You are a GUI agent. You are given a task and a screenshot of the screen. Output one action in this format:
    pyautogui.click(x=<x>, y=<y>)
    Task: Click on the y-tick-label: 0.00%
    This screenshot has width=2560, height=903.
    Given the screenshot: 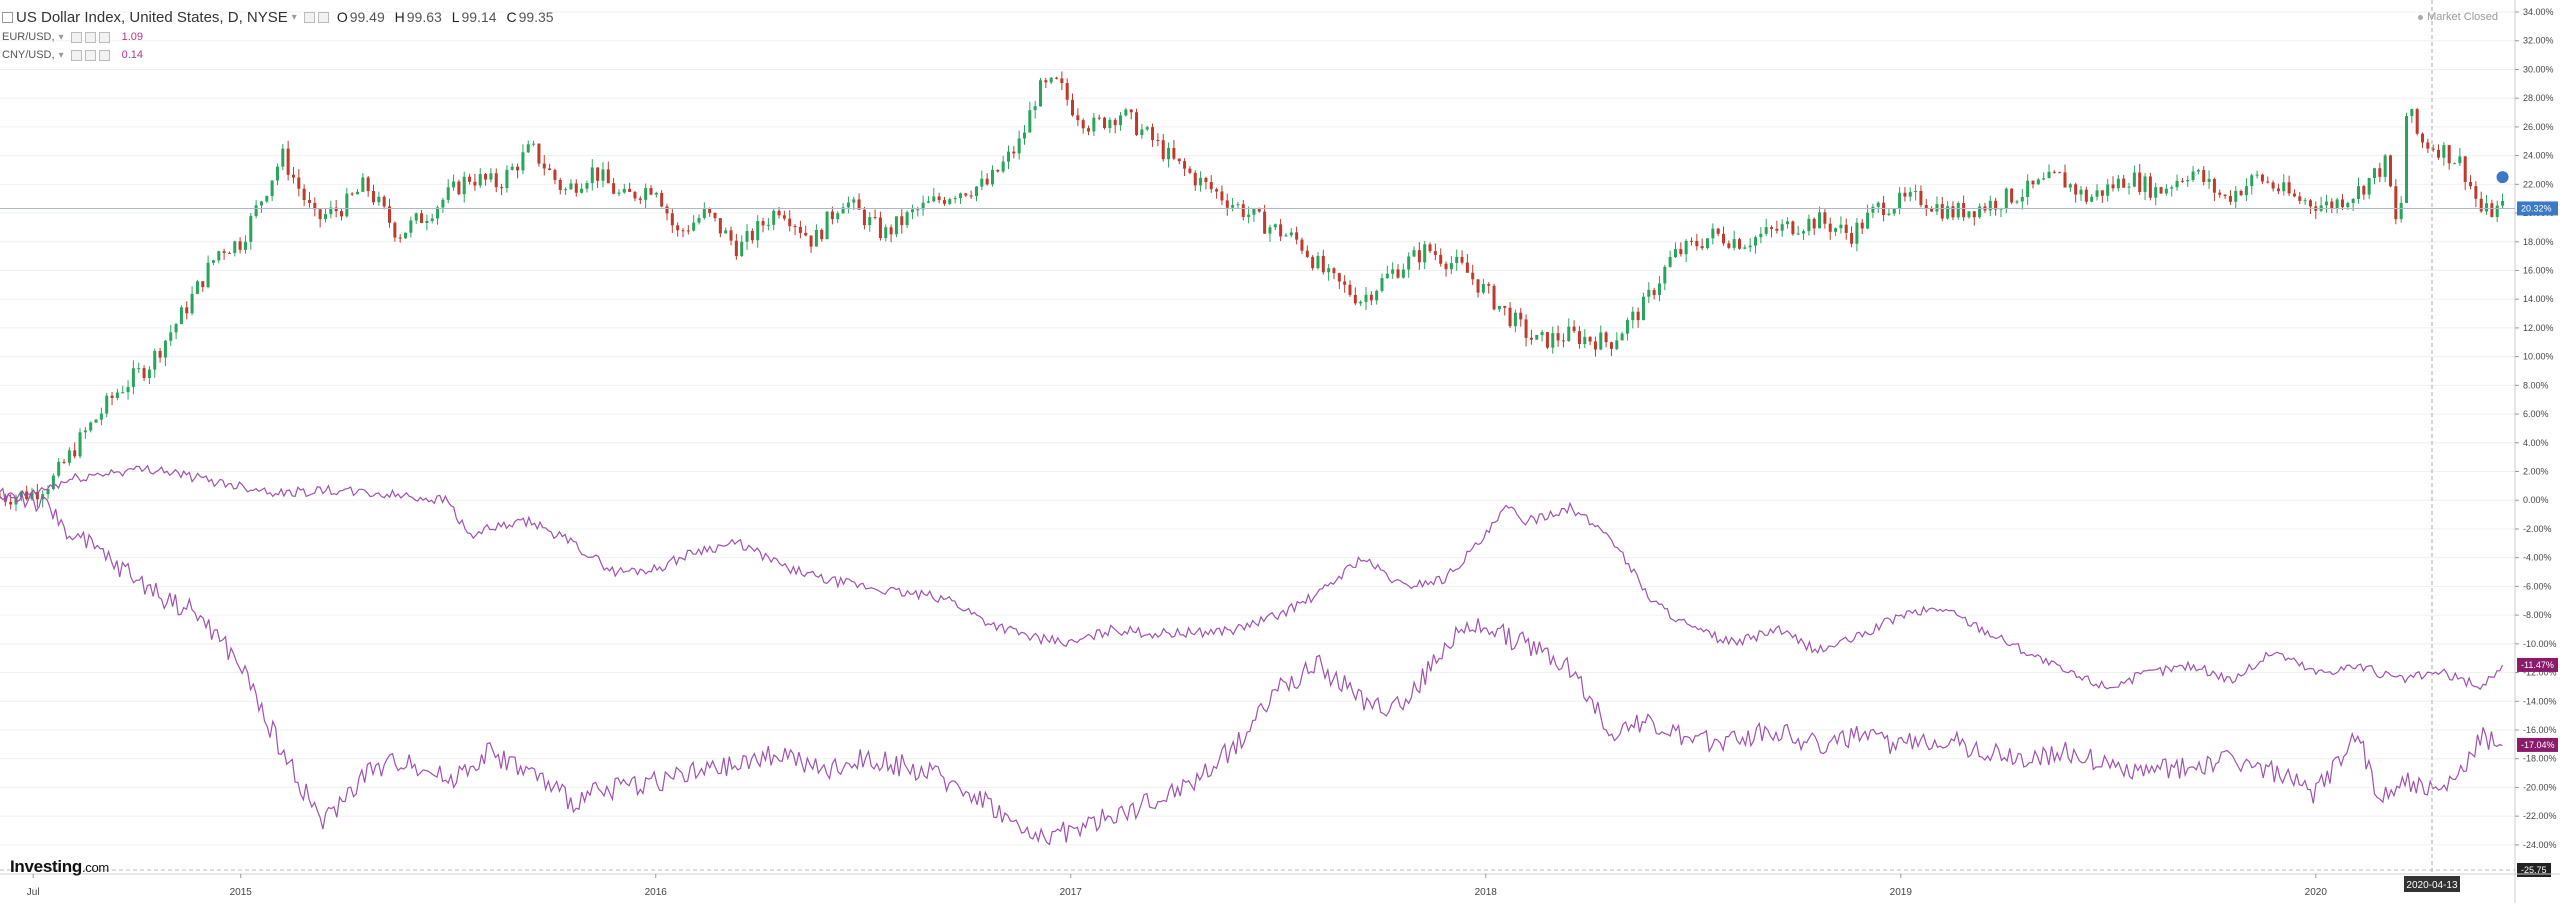 What is the action you would take?
    pyautogui.click(x=2536, y=500)
    